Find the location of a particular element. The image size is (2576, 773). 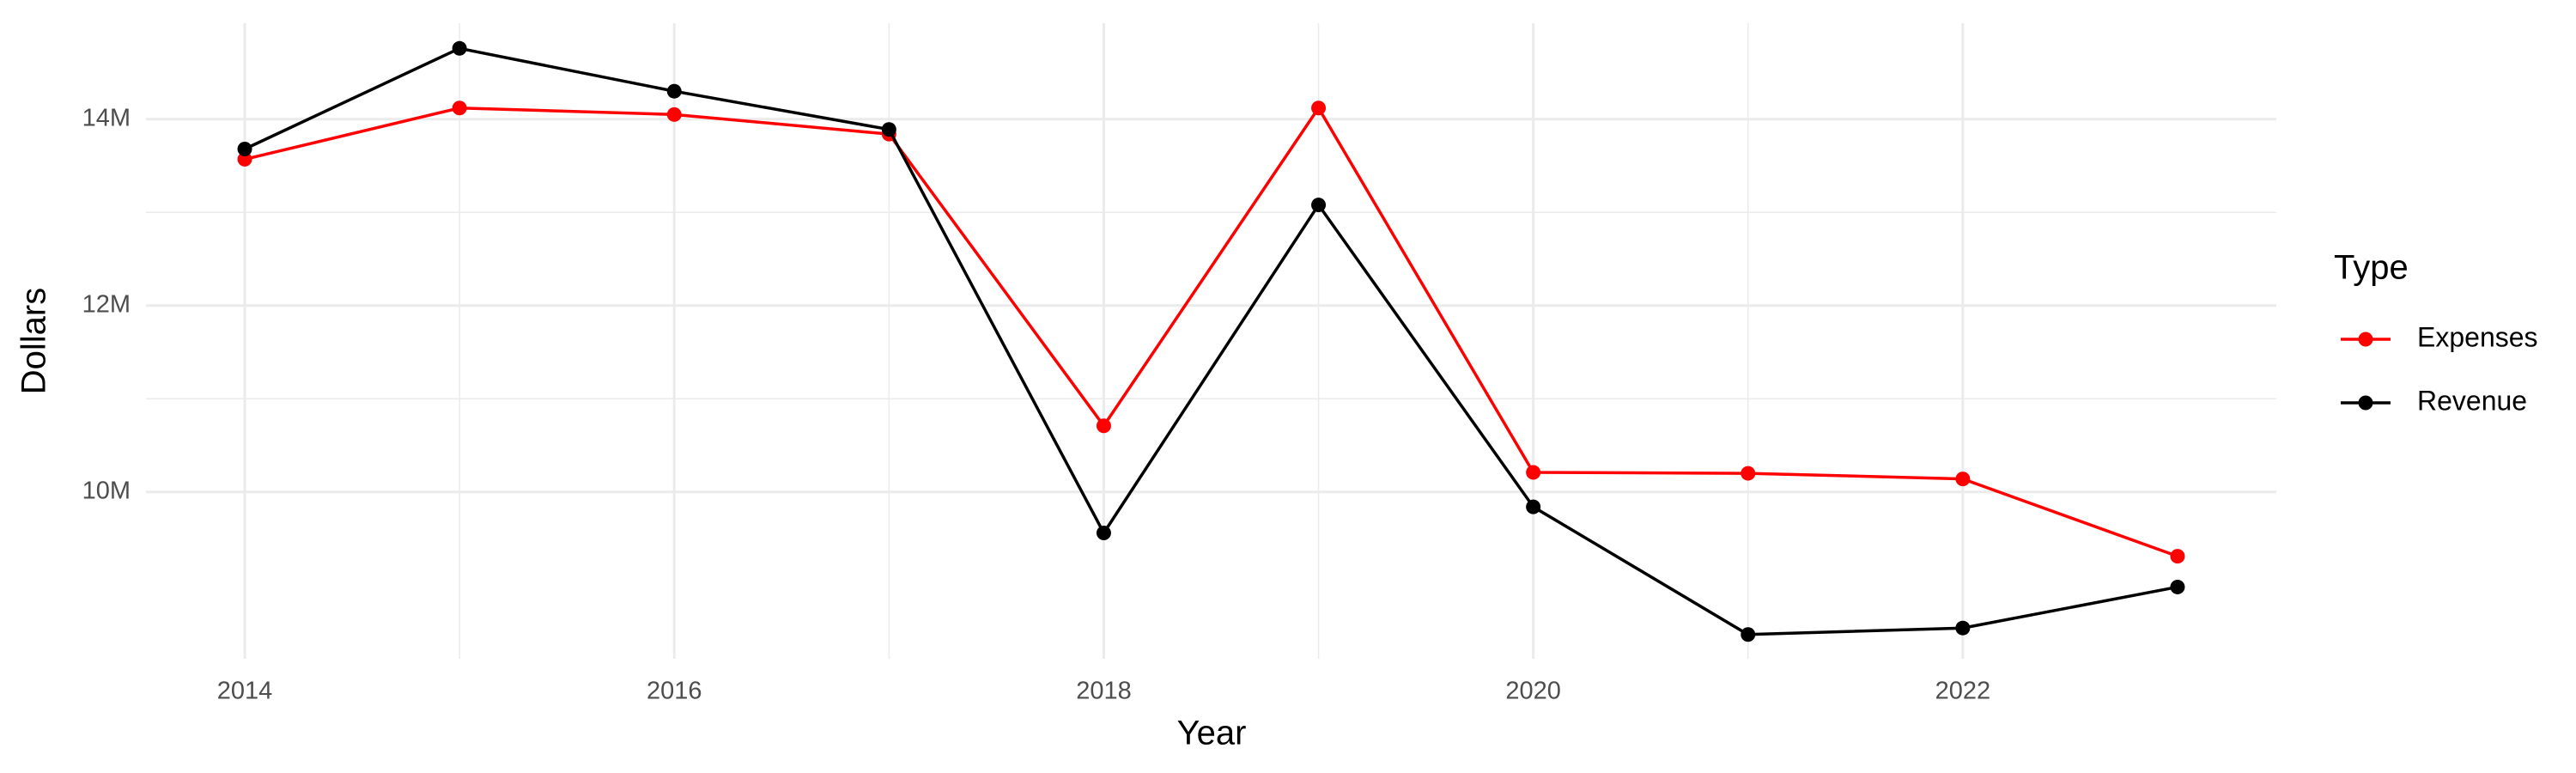

y-axis-title: Dollars is located at coordinates (34, 341).